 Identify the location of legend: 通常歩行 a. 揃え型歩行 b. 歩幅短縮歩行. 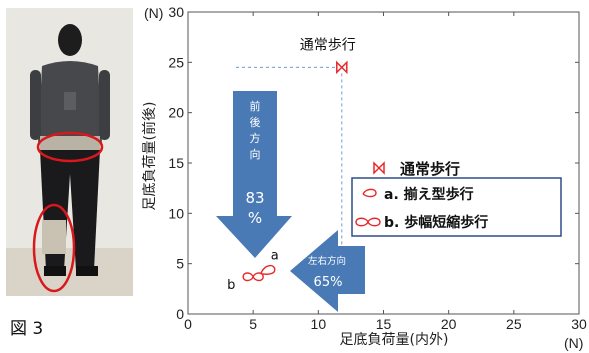
(456, 198).